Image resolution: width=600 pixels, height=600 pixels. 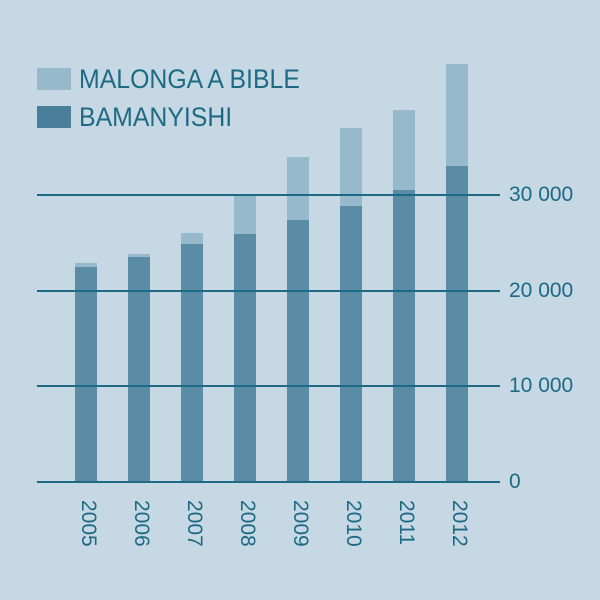 I want to click on bar-2005-malonga-a-bible, so click(x=86, y=264).